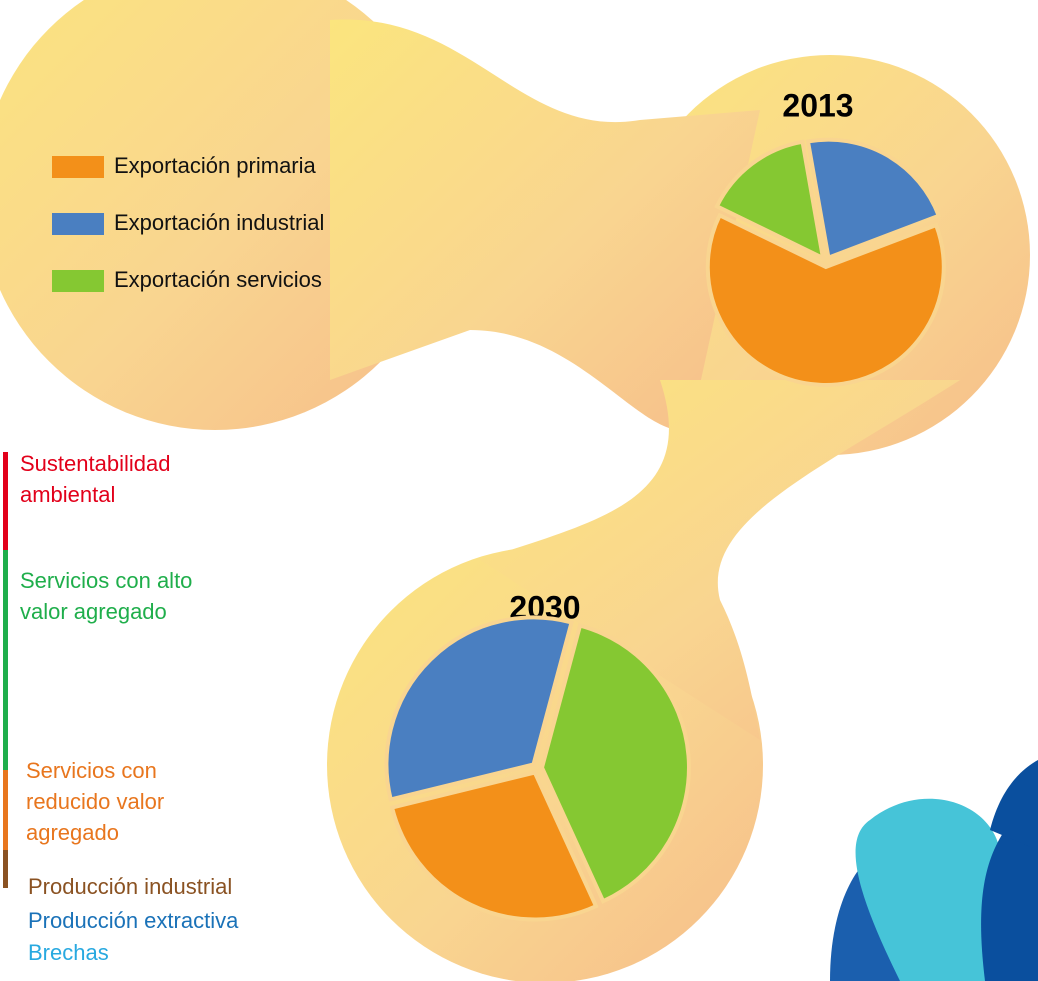 This screenshot has width=1038, height=981. I want to click on side-label: Brechas, so click(68, 952).